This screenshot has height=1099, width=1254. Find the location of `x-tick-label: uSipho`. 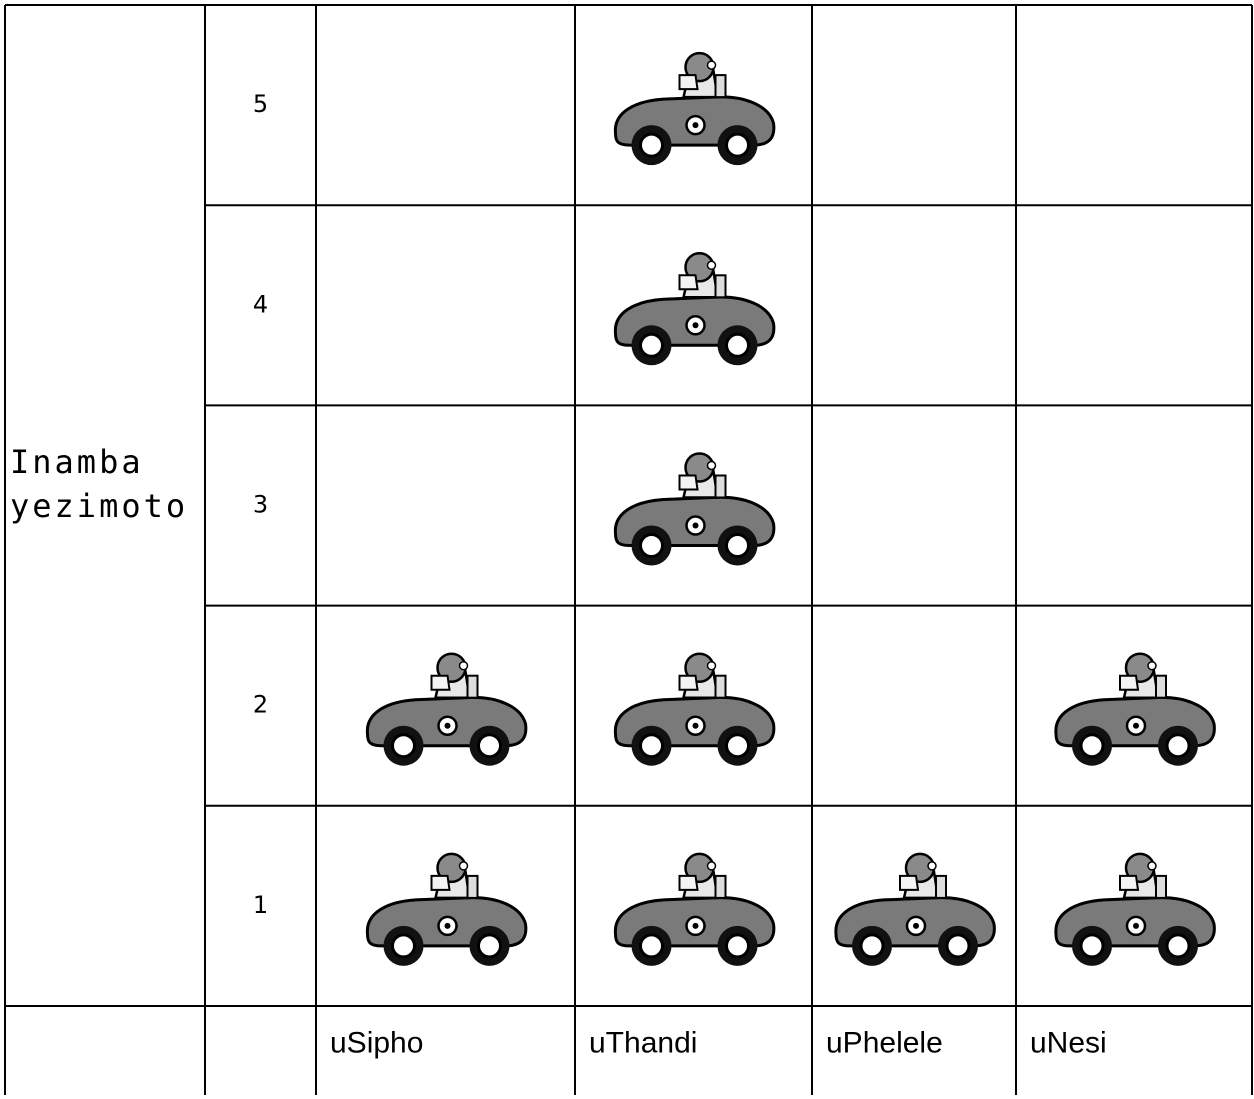

x-tick-label: uSipho is located at coordinates (376, 1042).